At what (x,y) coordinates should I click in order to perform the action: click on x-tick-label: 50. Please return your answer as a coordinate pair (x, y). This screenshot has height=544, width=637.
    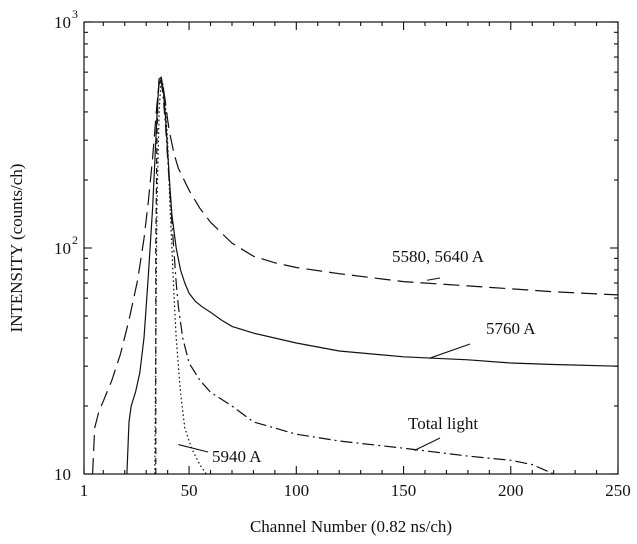
    Looking at the image, I should click on (189, 490).